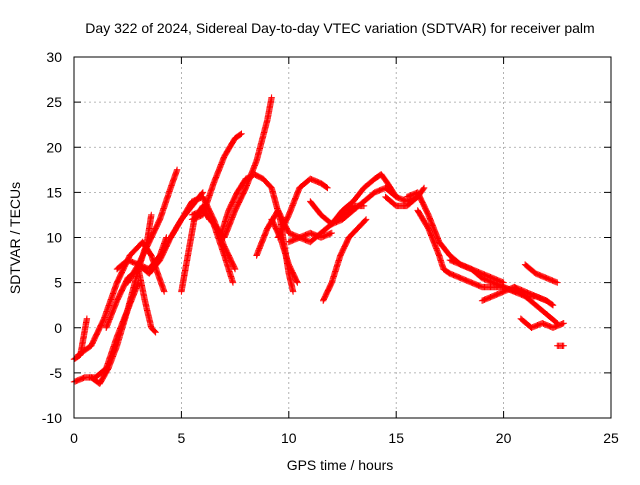 This screenshot has width=640, height=485. I want to click on x-tick-label: 0, so click(74, 438).